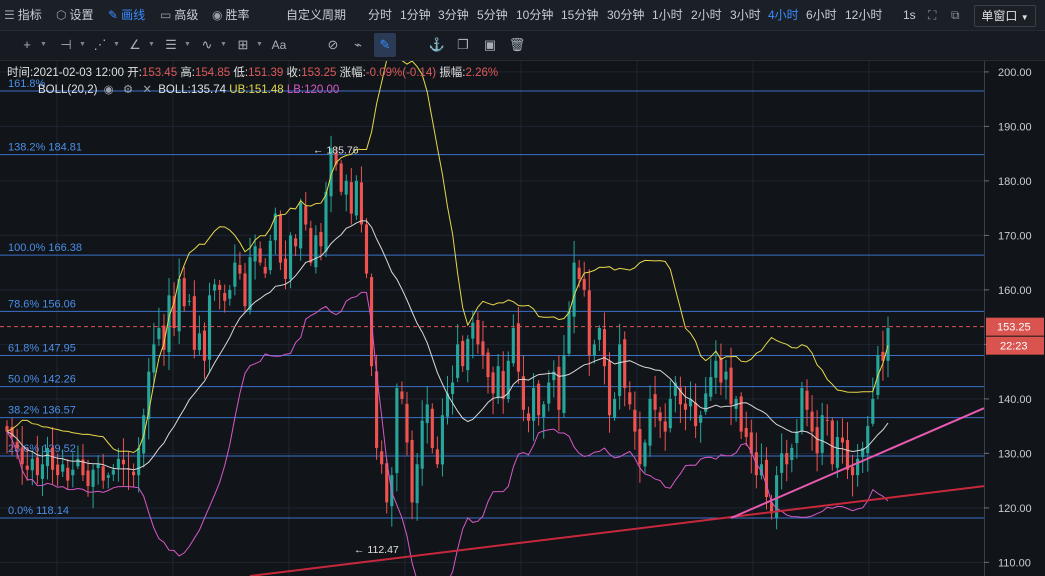  Describe the element at coordinates (134, 73) in the screenshot. I see `open-label: 开:` at that location.